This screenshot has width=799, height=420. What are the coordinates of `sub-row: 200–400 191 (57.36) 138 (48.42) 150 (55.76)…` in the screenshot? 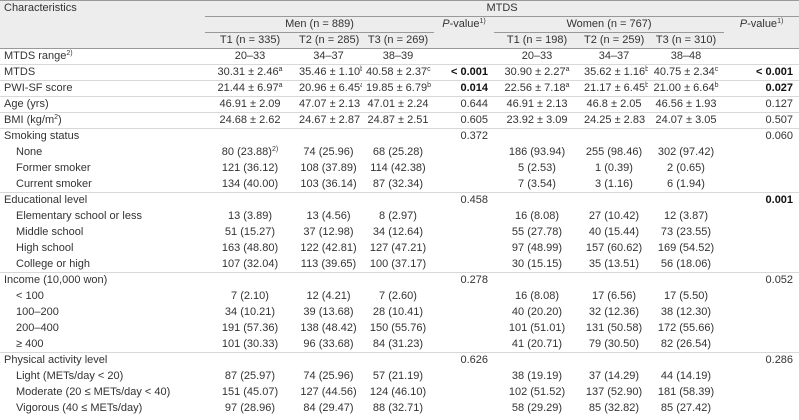 It's located at (399, 329).